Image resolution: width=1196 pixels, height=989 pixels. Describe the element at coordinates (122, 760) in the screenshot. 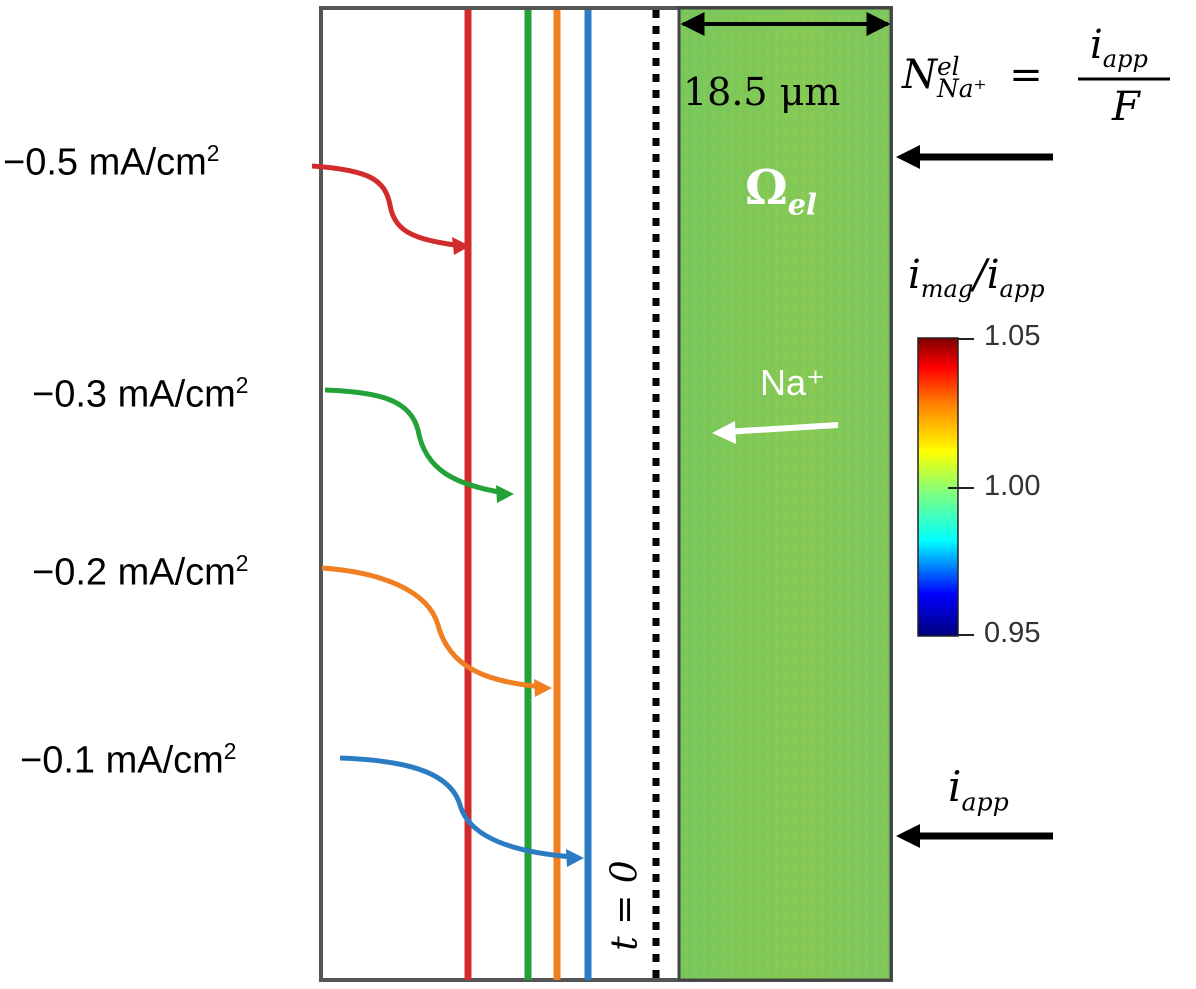

I see `label-0.1-text: −0.1 mA/cm` at that location.